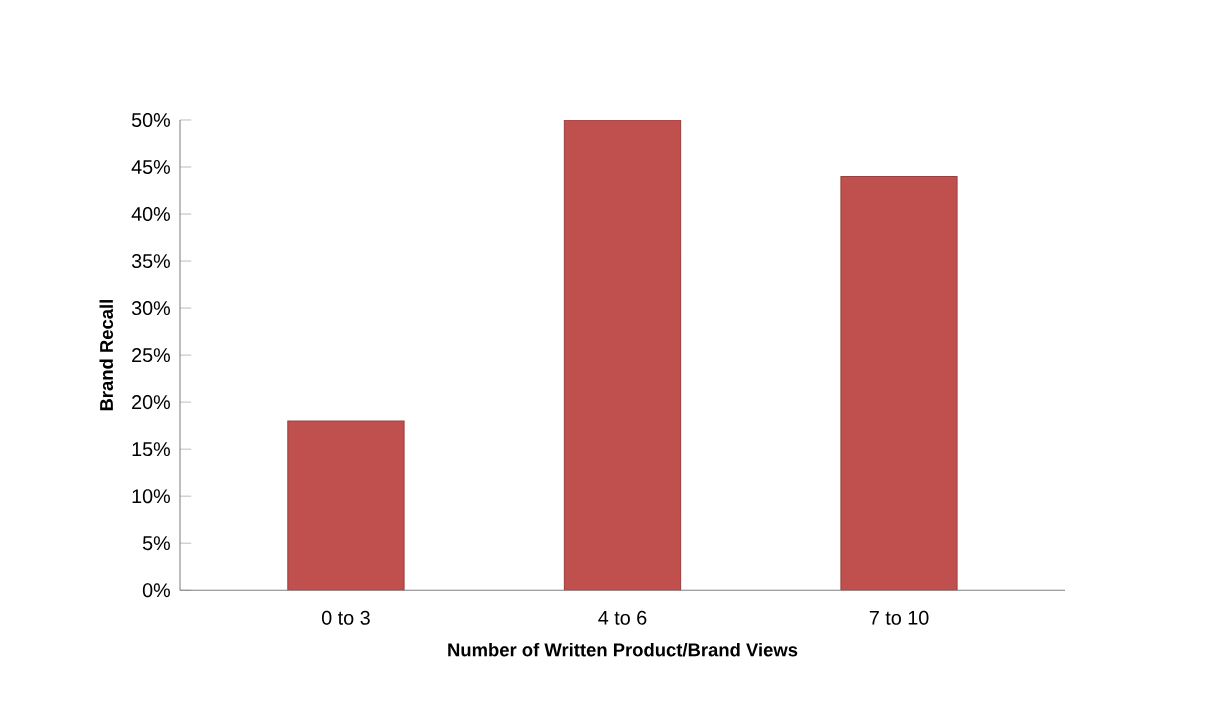 This screenshot has height=711, width=1218. What do you see at coordinates (156, 590) in the screenshot?
I see `y-tick-label: 0%` at bounding box center [156, 590].